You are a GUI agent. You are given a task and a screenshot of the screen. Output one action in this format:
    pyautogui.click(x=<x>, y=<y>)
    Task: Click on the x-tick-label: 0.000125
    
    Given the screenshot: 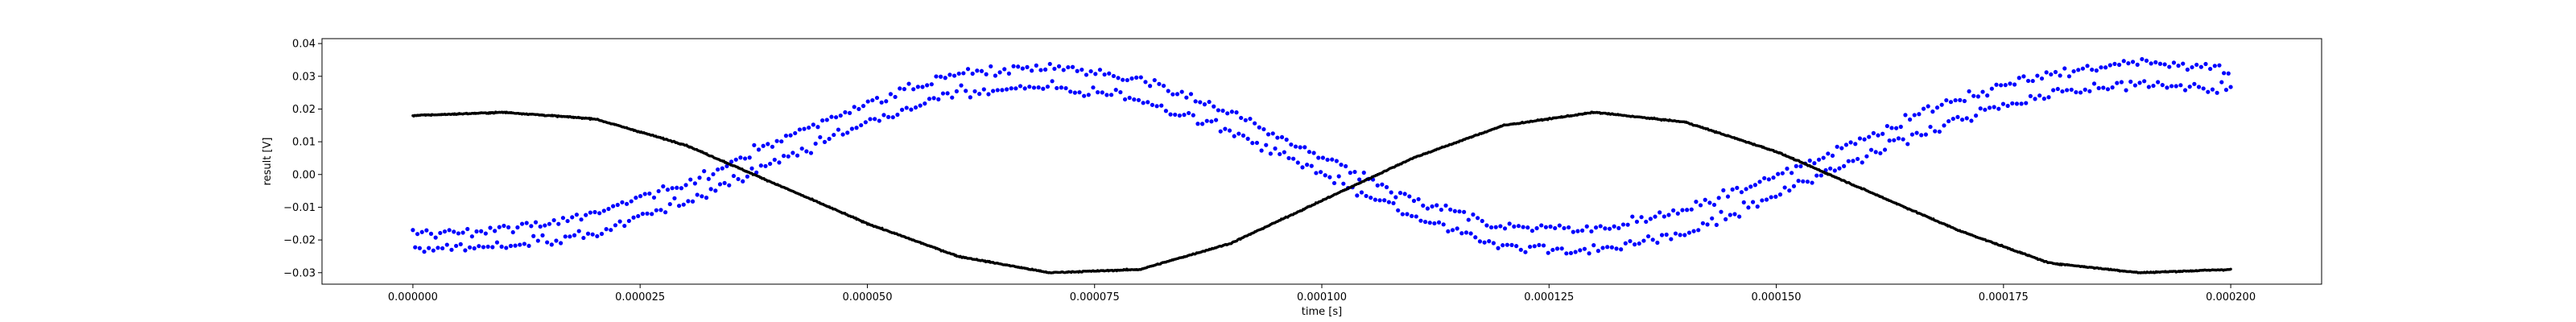 What is the action you would take?
    pyautogui.click(x=1549, y=297)
    